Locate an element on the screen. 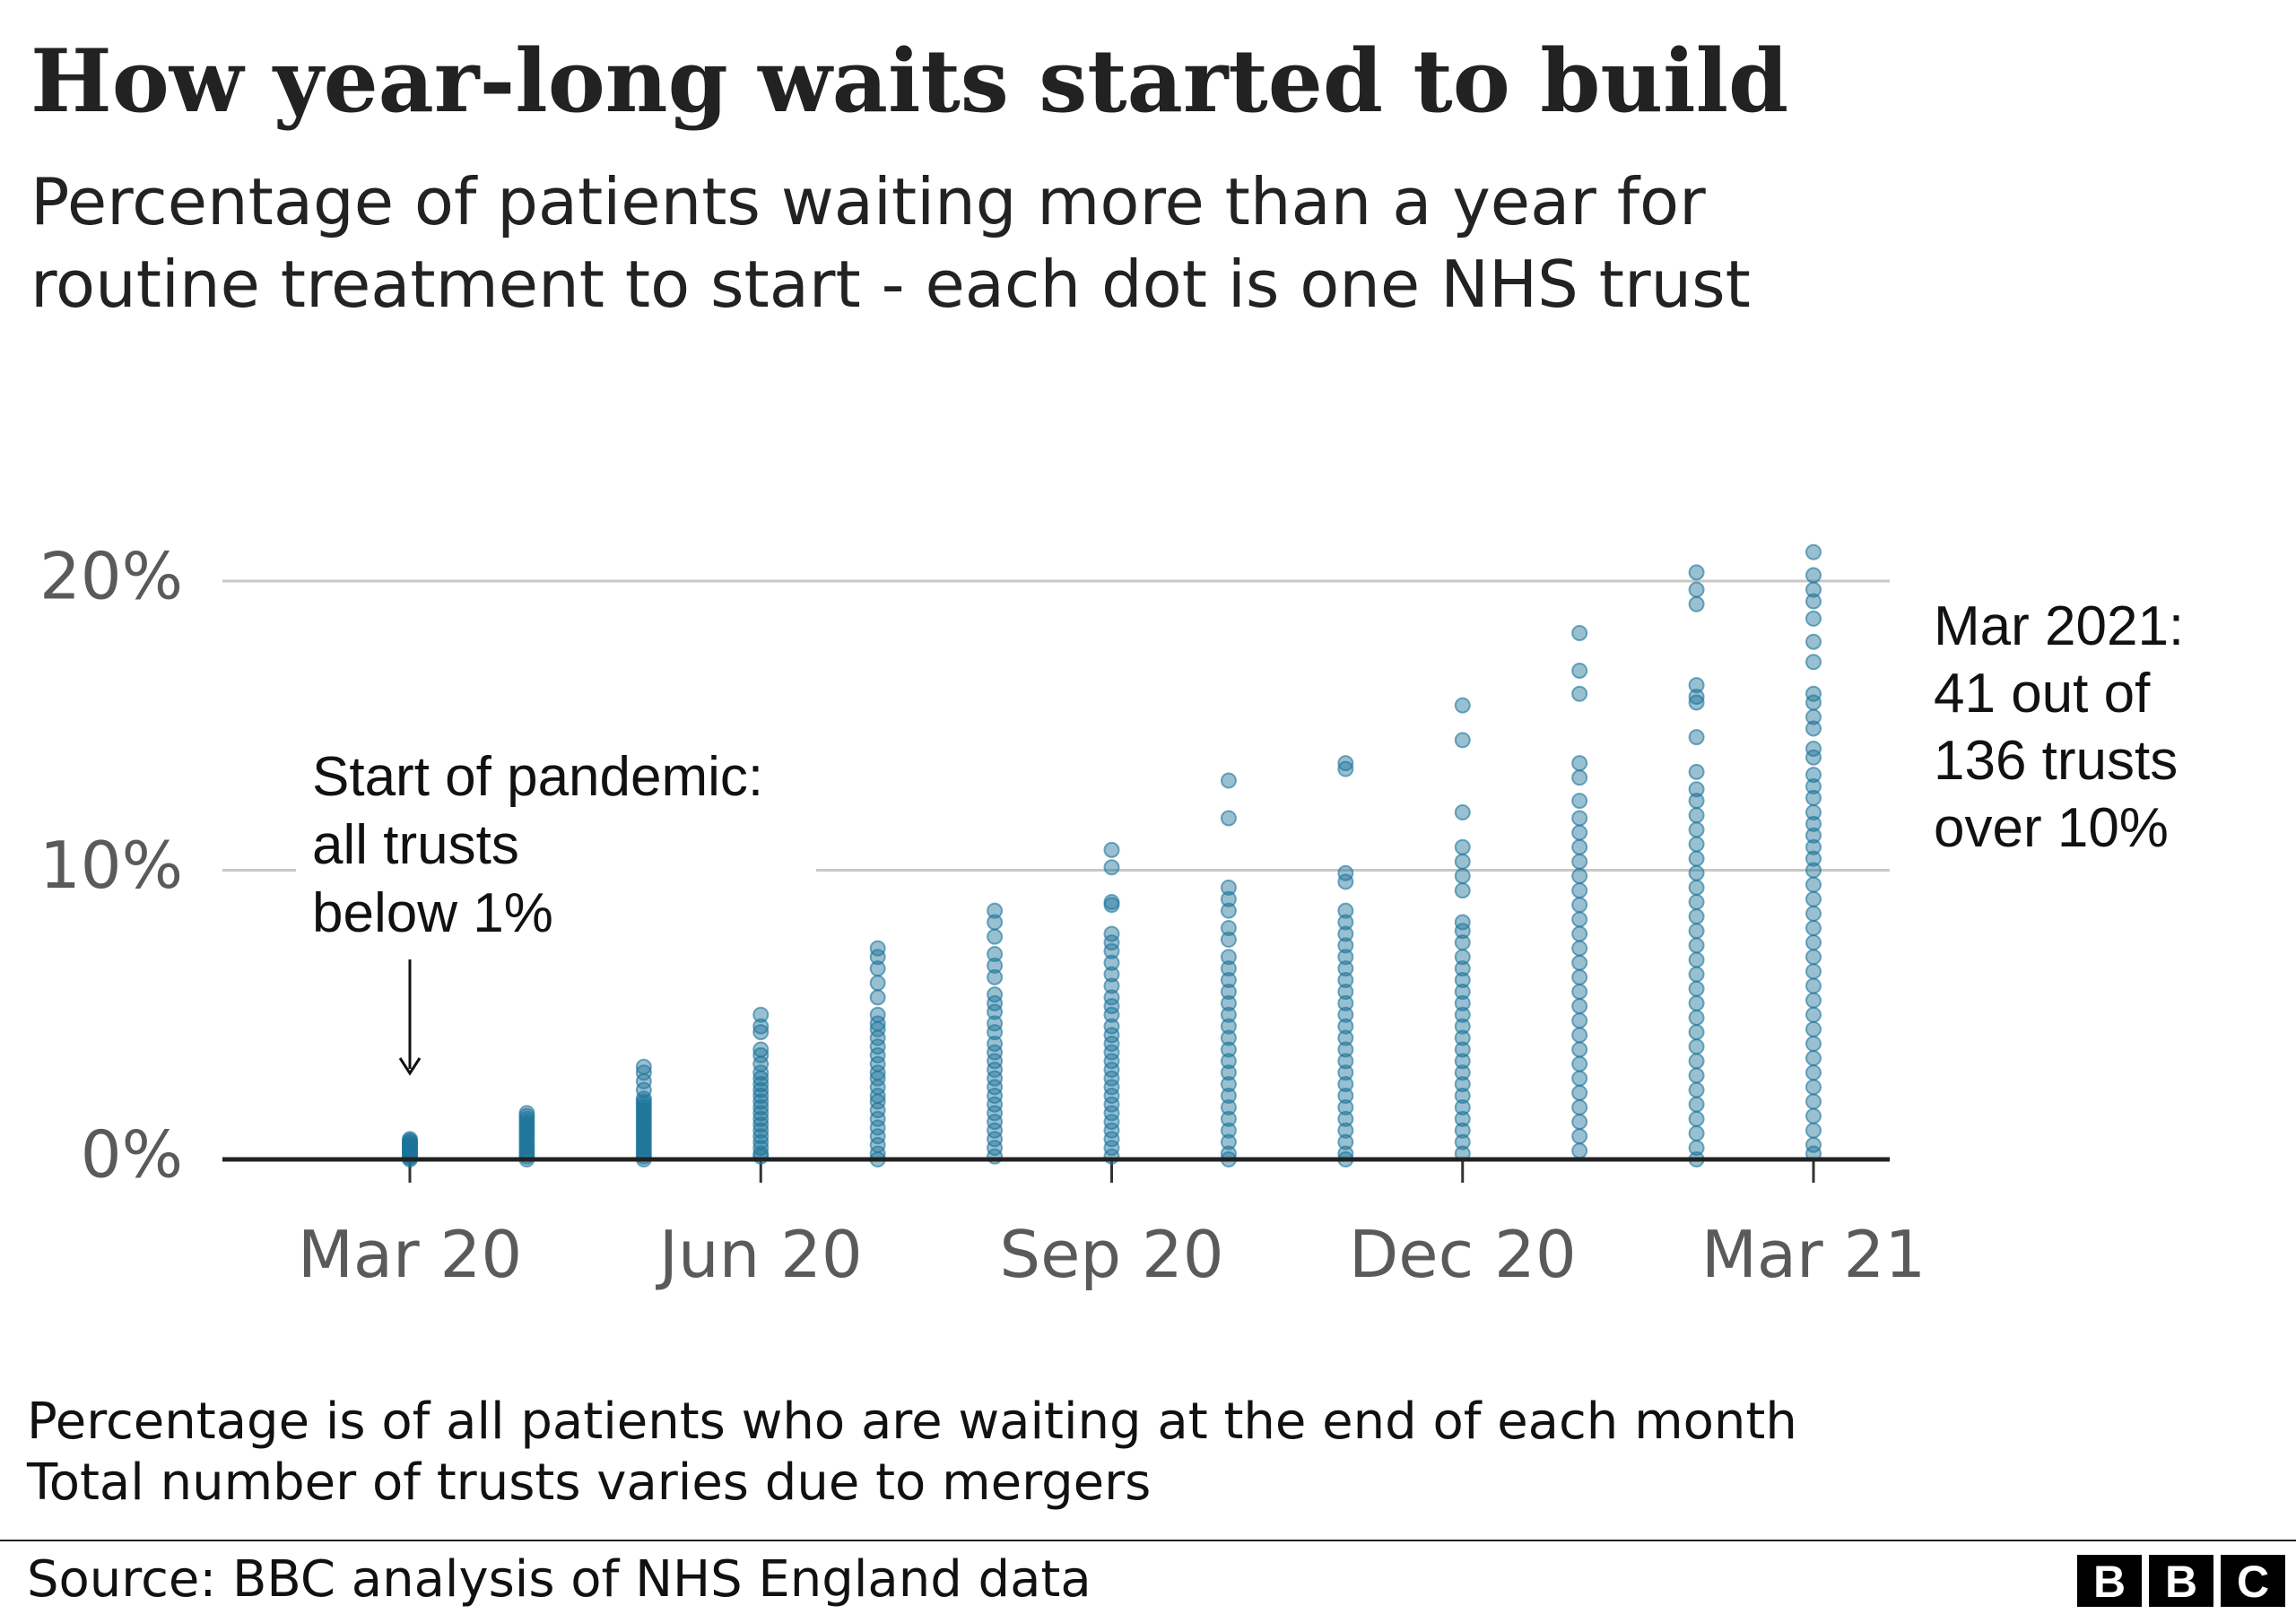 The height and width of the screenshot is (1614, 2296). annotation-background is located at coordinates (556, 842).